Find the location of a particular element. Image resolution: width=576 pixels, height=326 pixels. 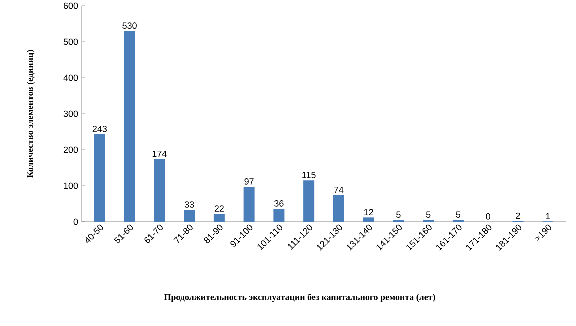

y-tick-label: 300 is located at coordinates (71, 114).